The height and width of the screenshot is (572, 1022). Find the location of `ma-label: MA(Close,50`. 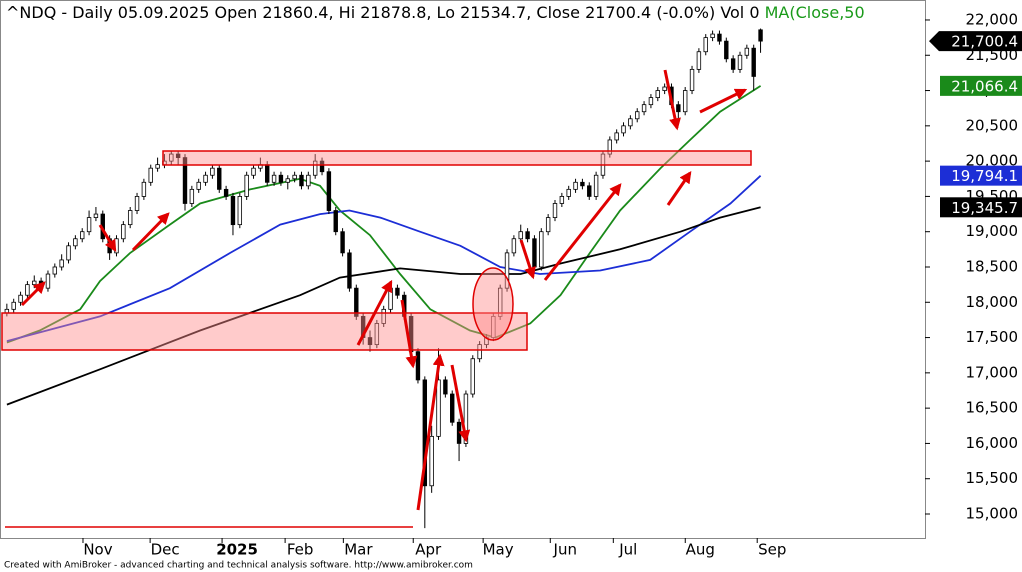

ma-label: MA(Close,50 is located at coordinates (815, 12).